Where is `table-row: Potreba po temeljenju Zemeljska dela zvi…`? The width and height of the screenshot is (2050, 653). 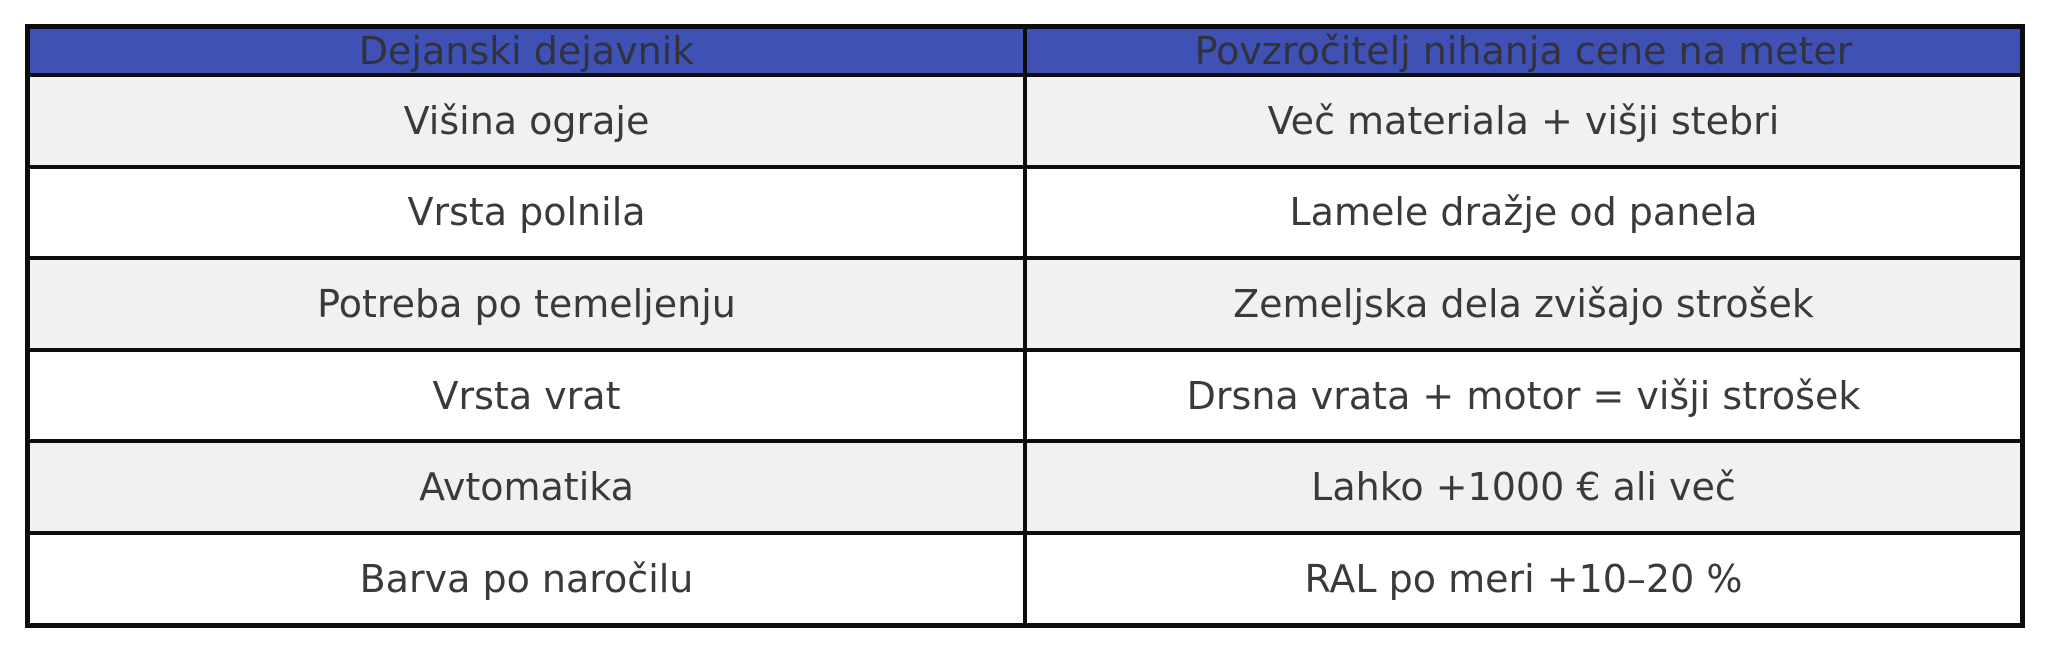
table-row: Potreba po temeljenju Zemeljska dela zvi… is located at coordinates (1025, 304).